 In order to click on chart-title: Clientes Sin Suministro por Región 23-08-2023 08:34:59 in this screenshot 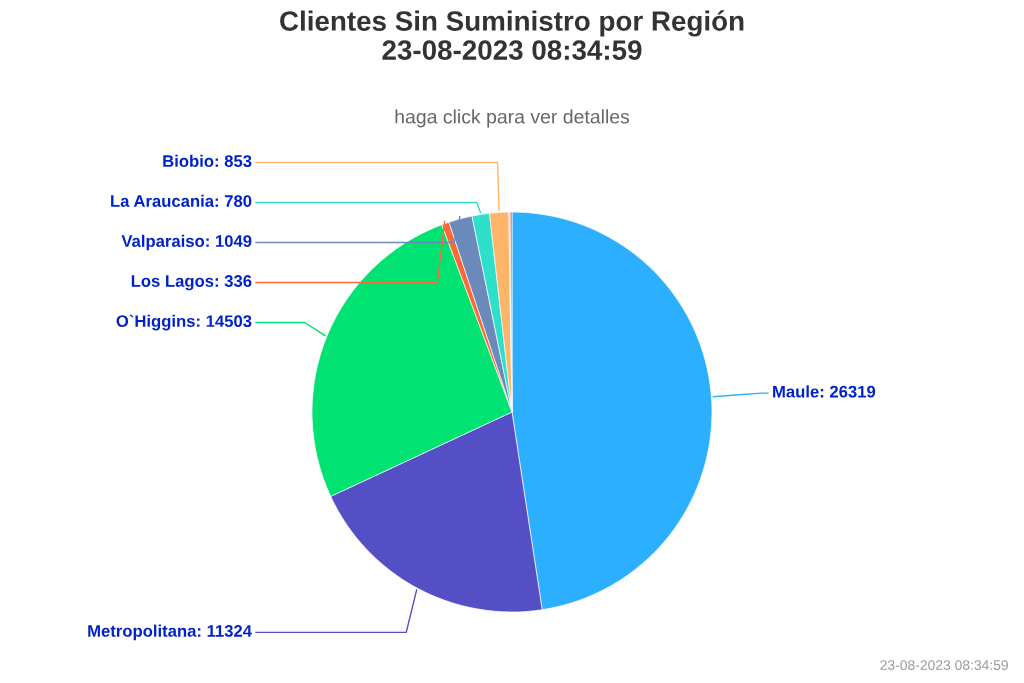, I will do `click(512, 35)`.